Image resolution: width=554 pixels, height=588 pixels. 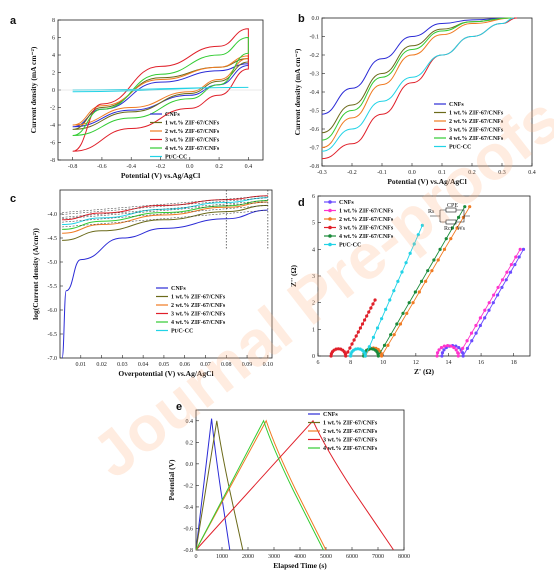 What do you see at coordinates (53, 239) in the screenshot?
I see `y-tick-label: -4.5` at bounding box center [53, 239].